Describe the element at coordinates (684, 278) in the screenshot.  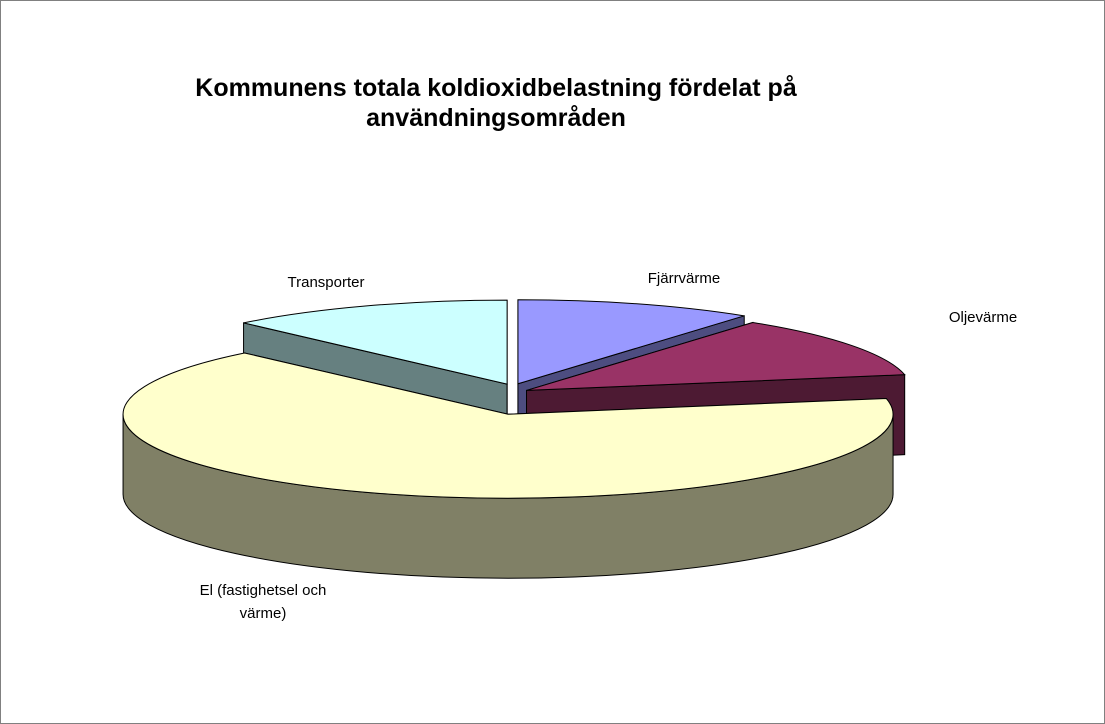
I see `slice-label: Fjärrvärme` at that location.